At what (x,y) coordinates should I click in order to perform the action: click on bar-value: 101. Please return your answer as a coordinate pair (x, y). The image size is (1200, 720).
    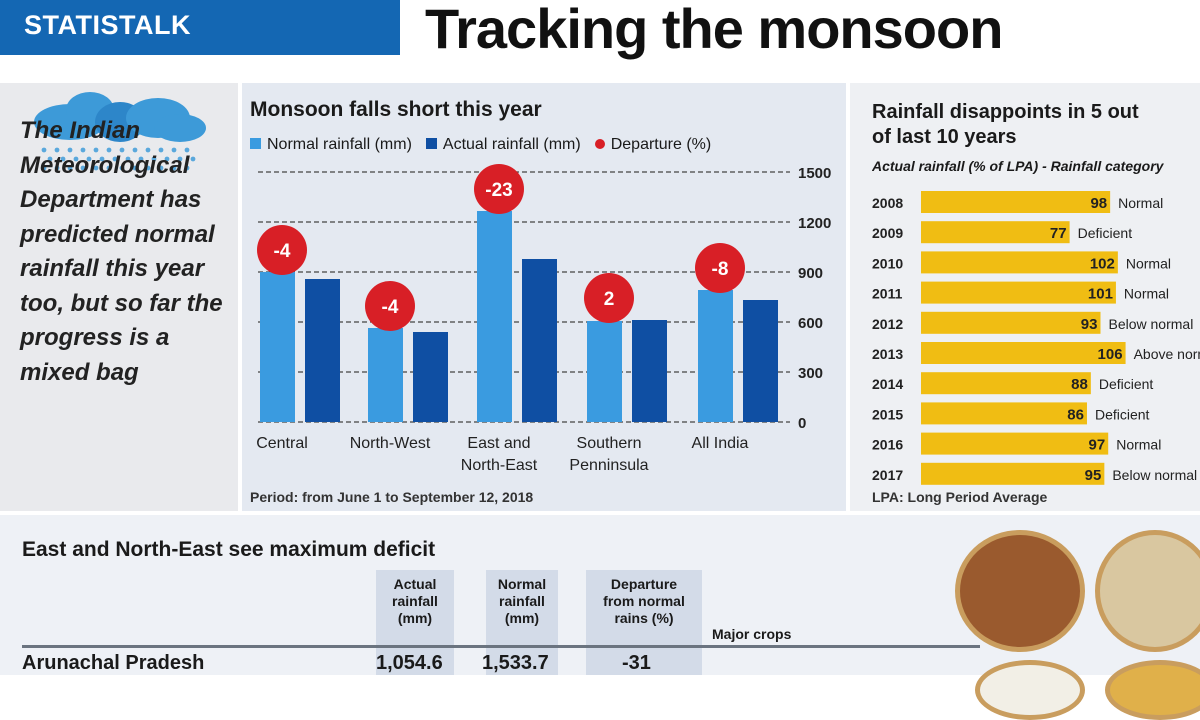
    Looking at the image, I should click on (1100, 294).